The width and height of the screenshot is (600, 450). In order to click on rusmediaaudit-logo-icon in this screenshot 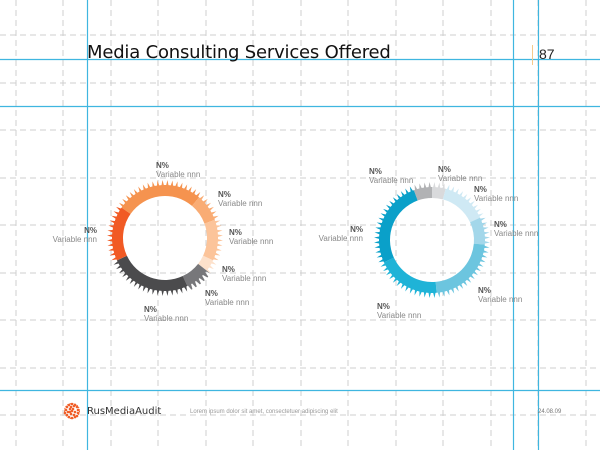, I will do `click(71, 411)`.